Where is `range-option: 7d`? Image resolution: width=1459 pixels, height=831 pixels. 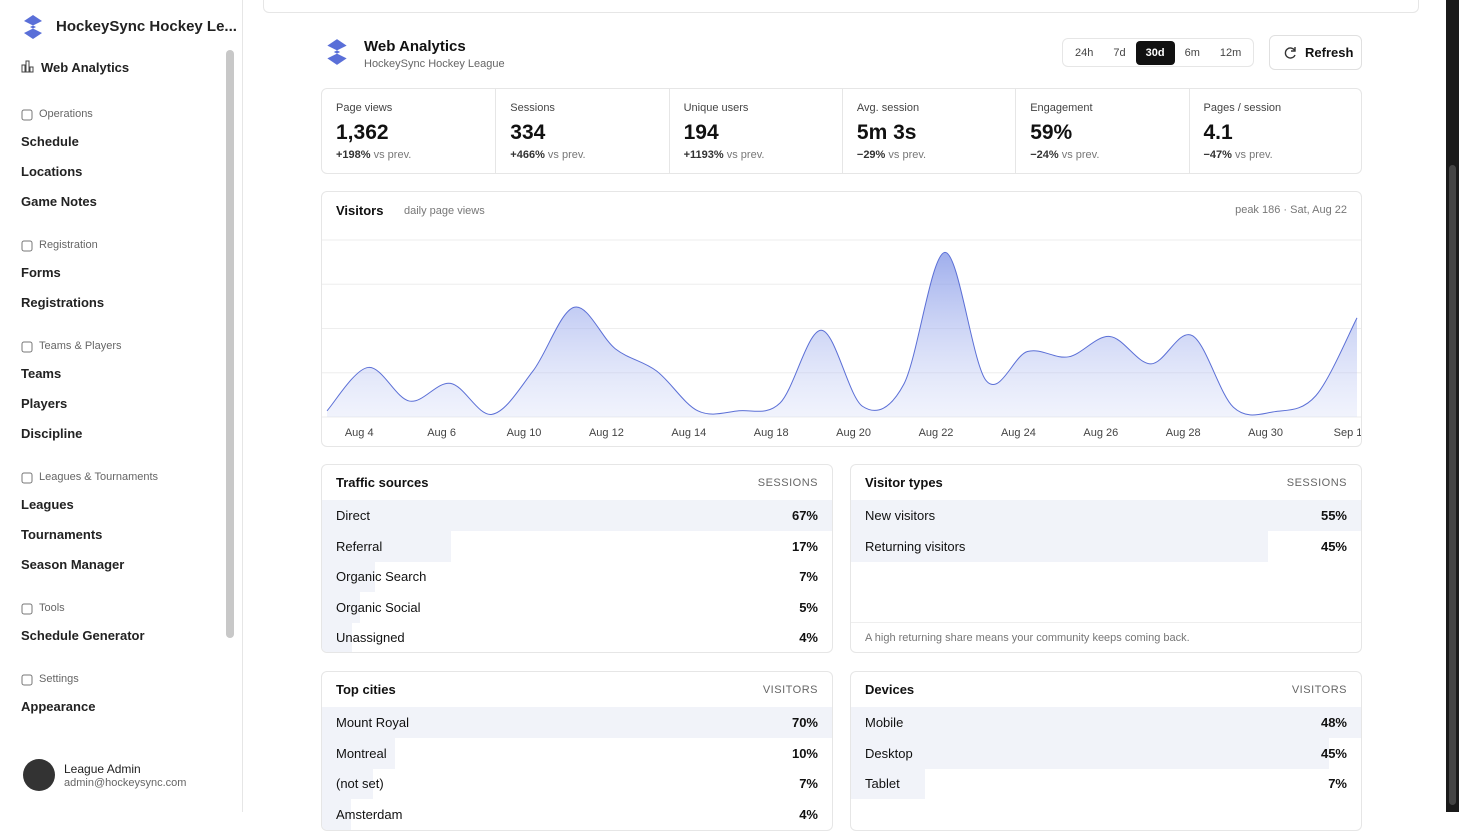
range-option: 7d is located at coordinates (1119, 53).